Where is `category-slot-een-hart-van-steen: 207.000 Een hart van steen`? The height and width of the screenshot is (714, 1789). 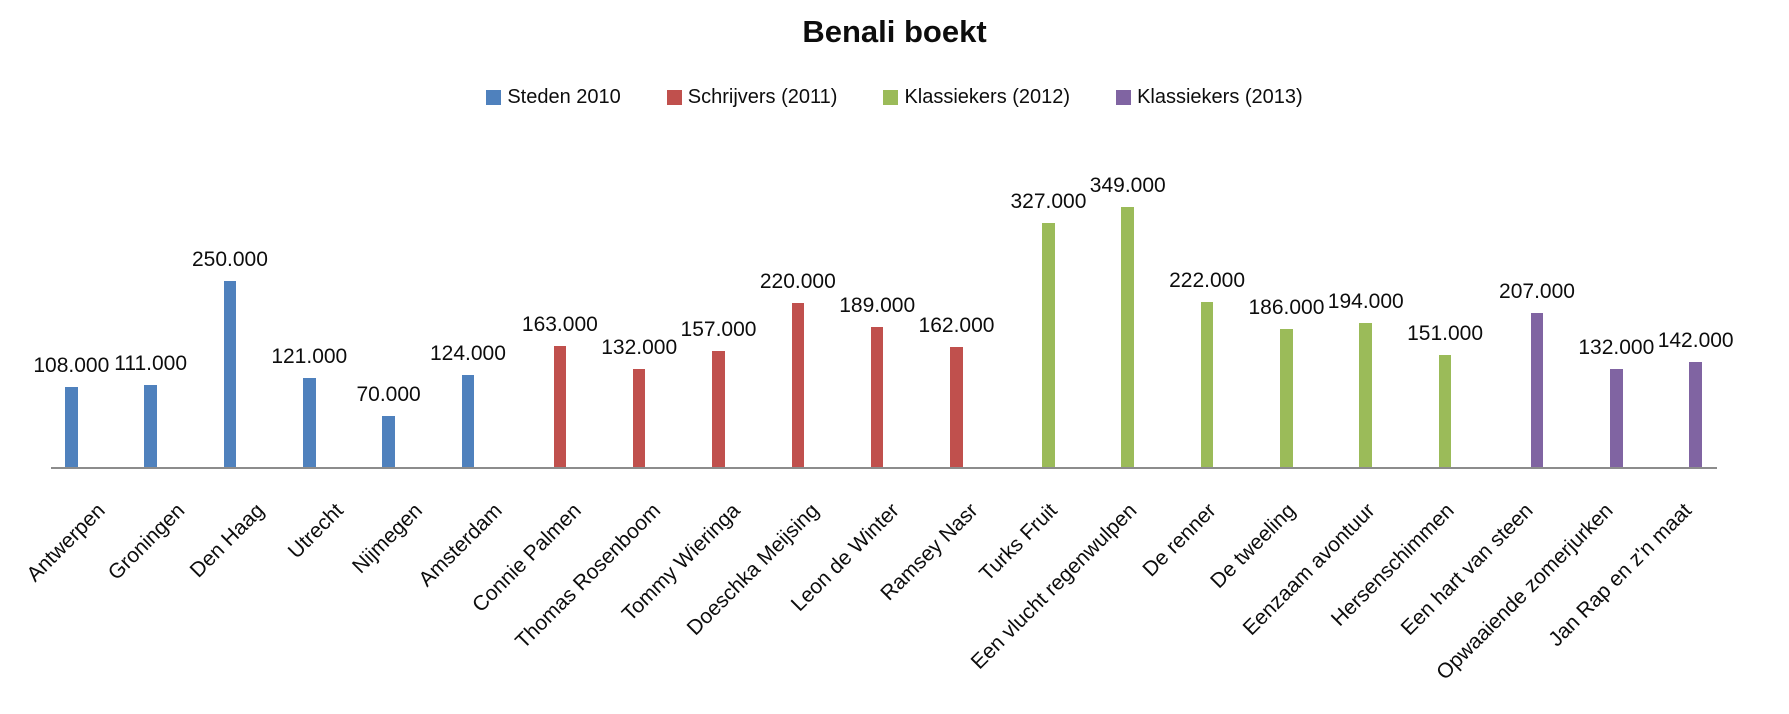 category-slot-een-hart-van-steen: 207.000 Een hart van steen is located at coordinates (1486, 395).